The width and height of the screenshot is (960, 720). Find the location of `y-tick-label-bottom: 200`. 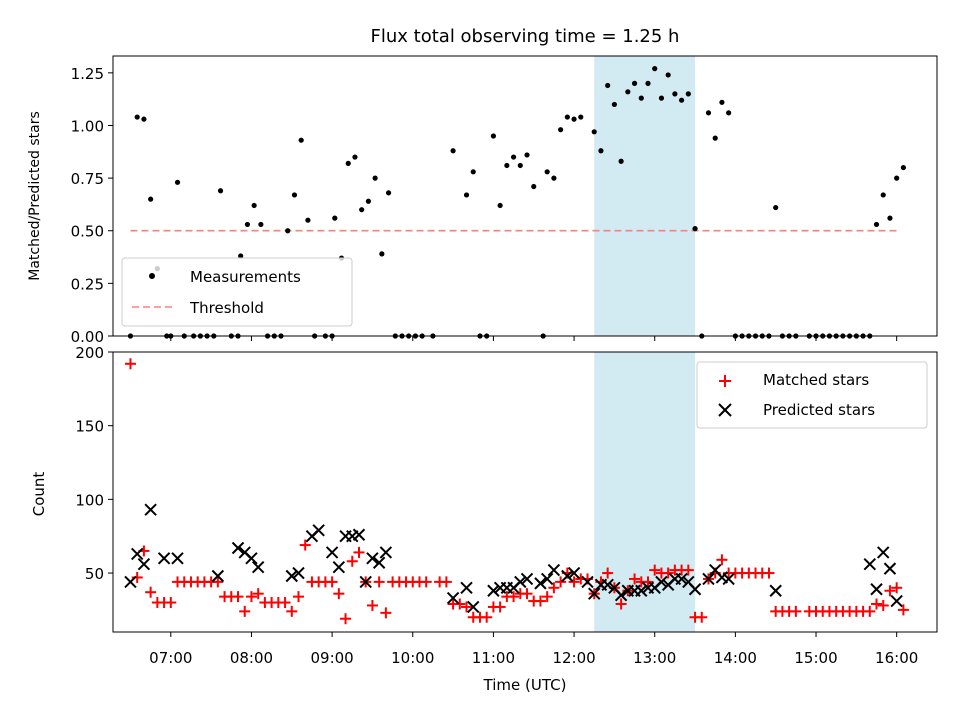

y-tick-label-bottom: 200 is located at coordinates (89, 353).